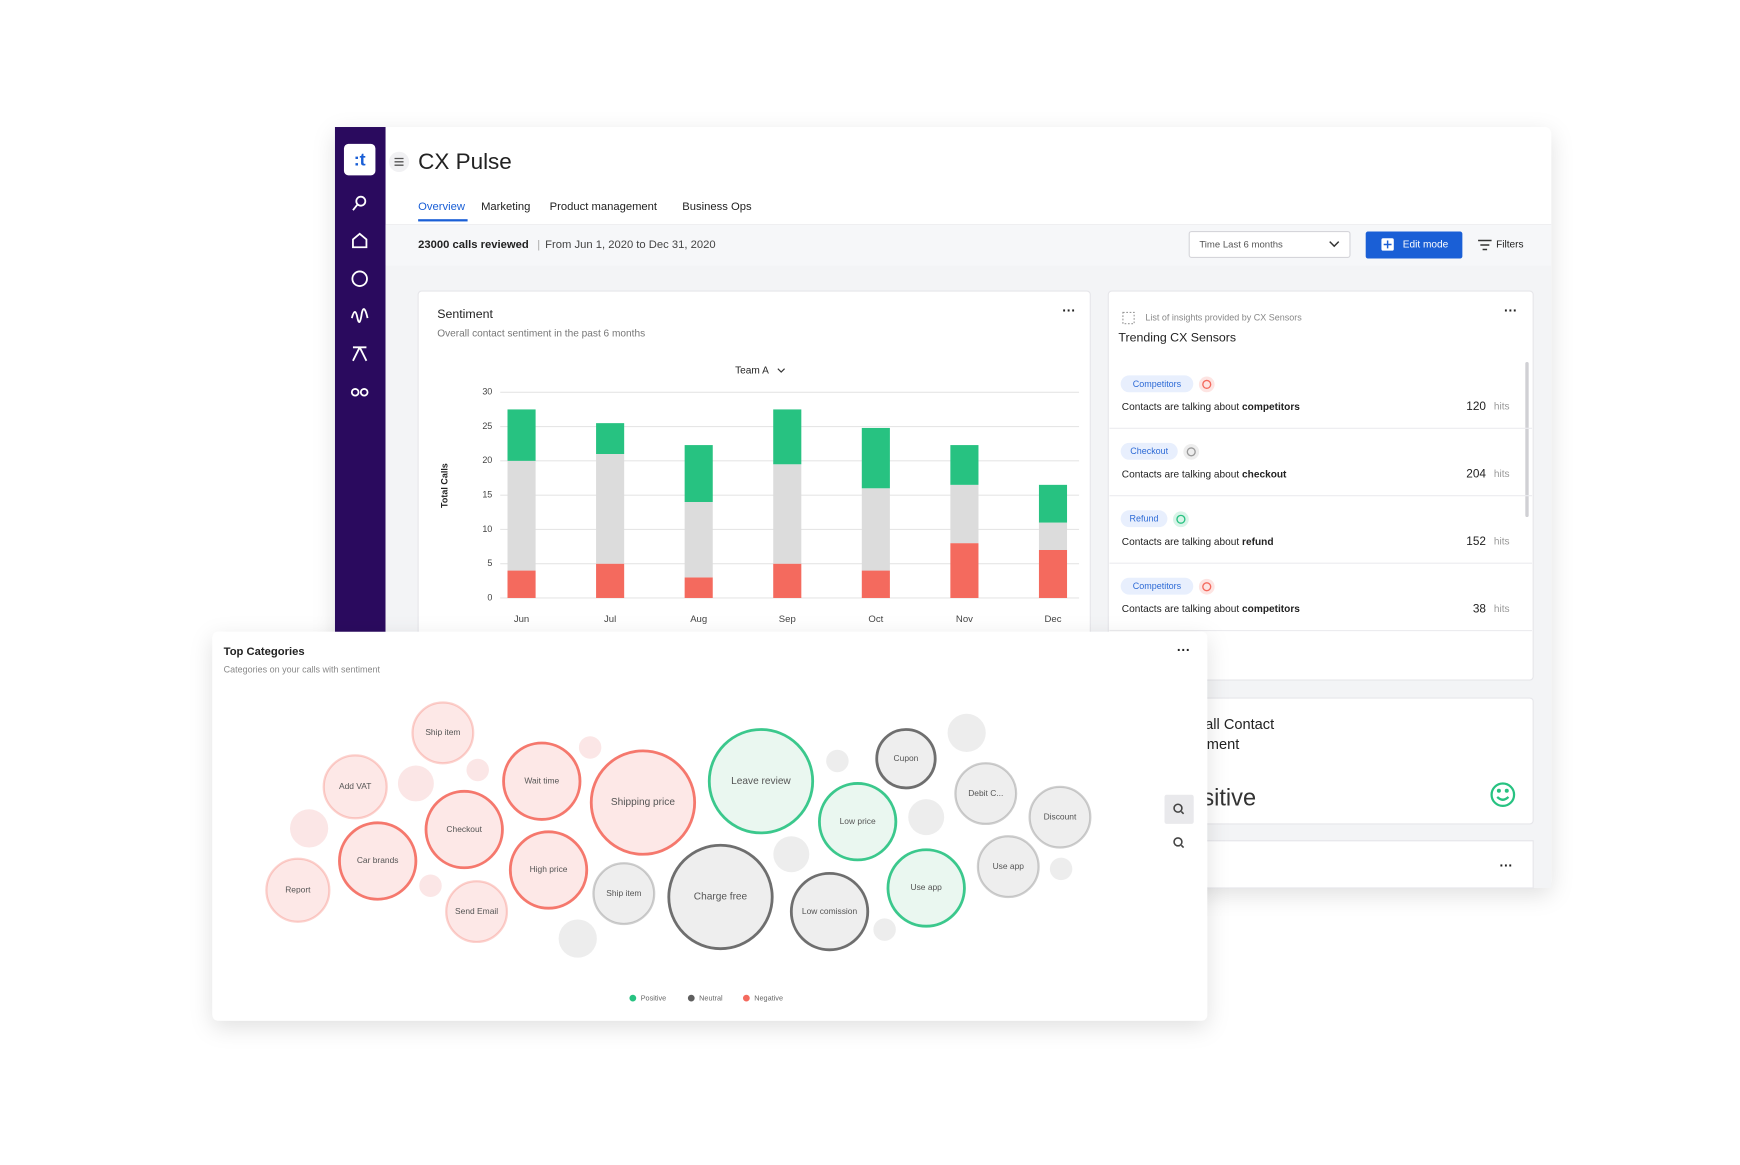  What do you see at coordinates (1269, 244) in the screenshot?
I see `time-dropdown` at bounding box center [1269, 244].